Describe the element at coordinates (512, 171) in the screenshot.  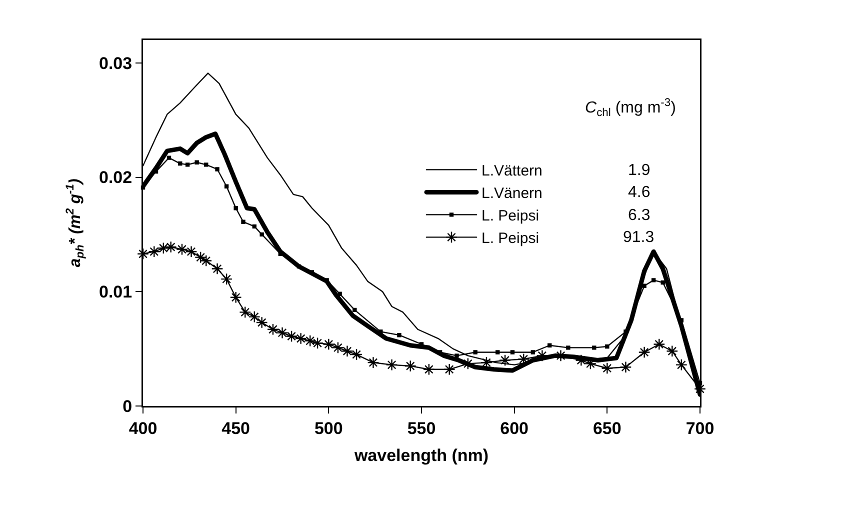
I see `legend-label: L.Vättern` at that location.